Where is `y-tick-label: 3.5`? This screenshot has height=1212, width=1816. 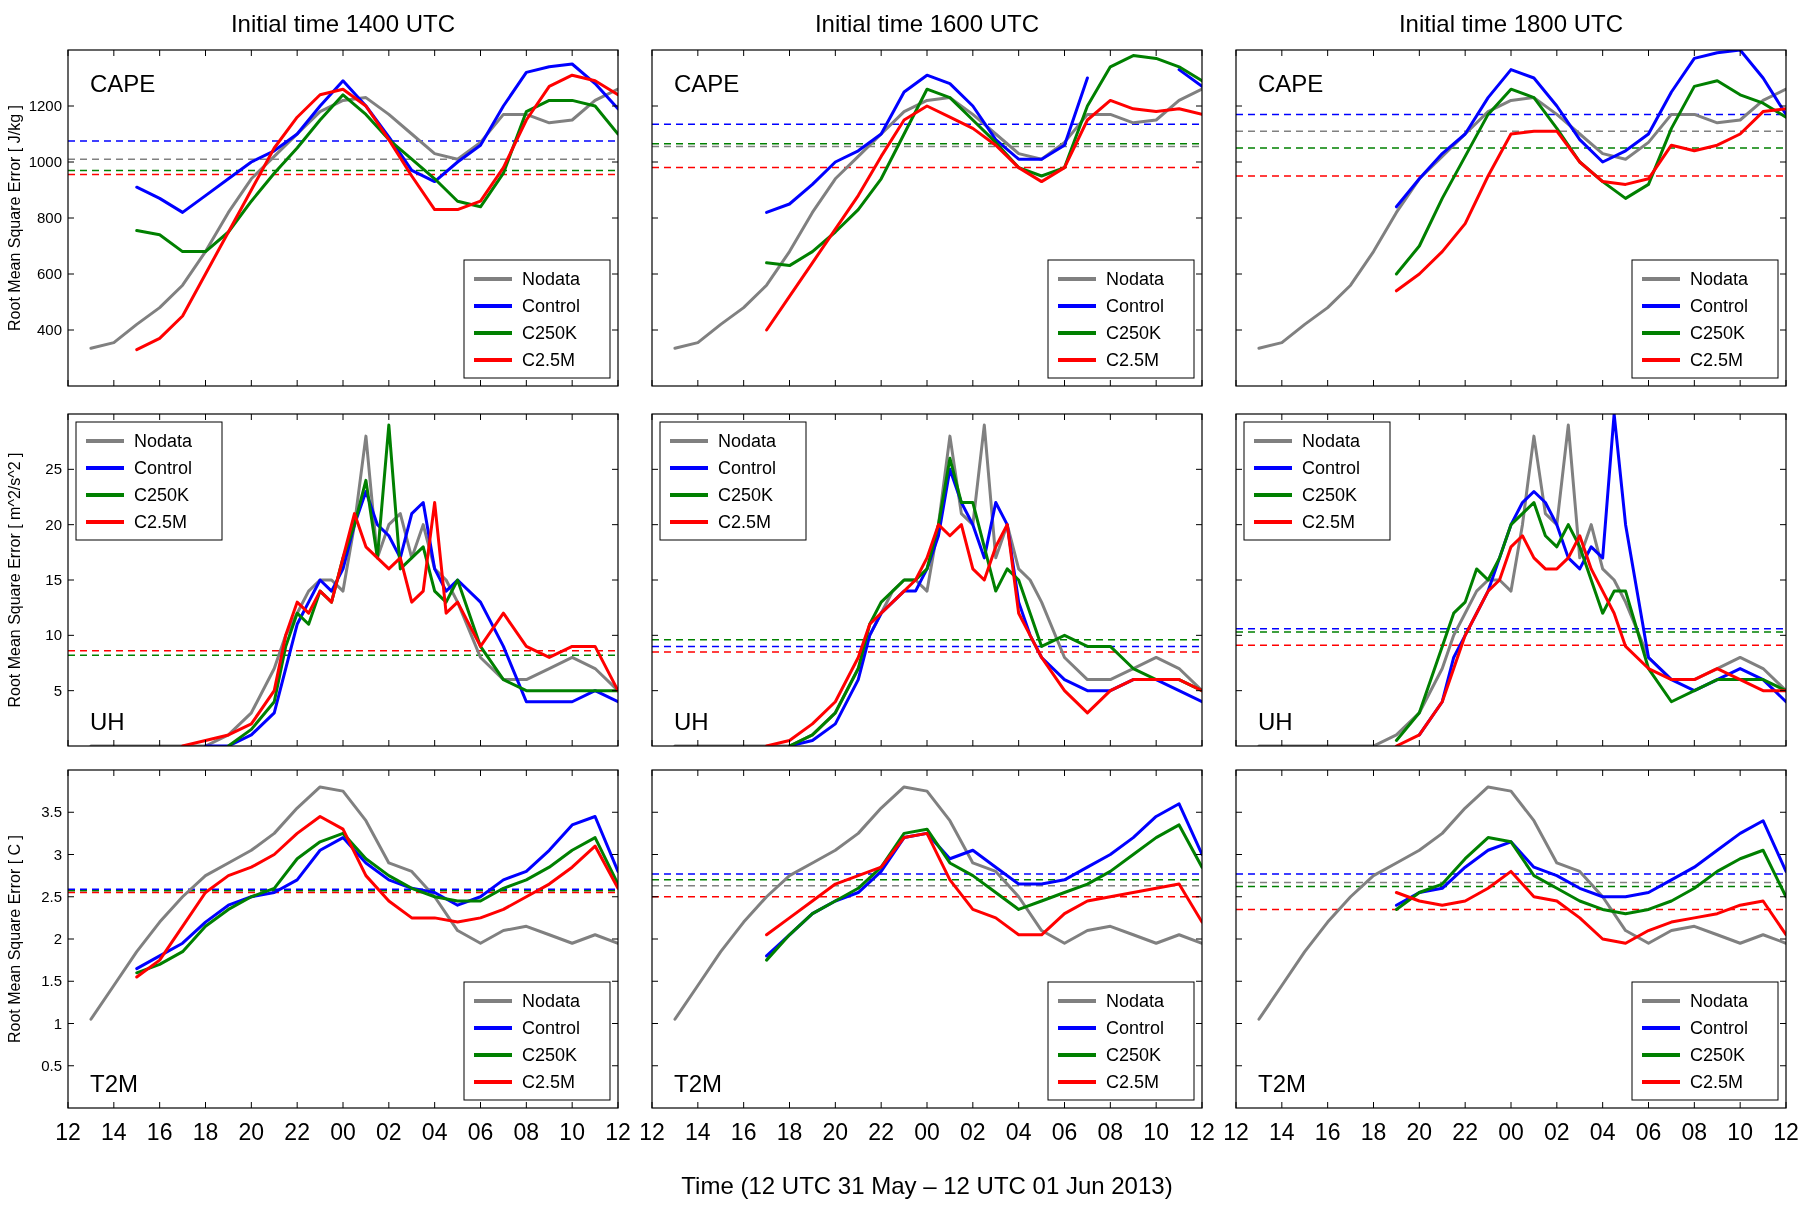 y-tick-label: 3.5 is located at coordinates (51, 812).